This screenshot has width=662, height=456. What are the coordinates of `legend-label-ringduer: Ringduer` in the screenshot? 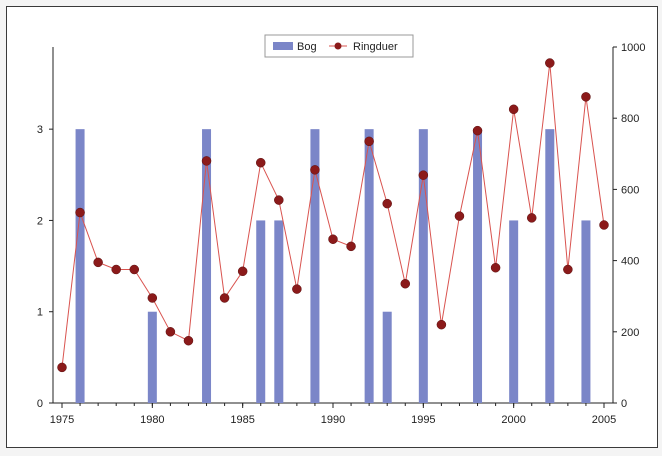 It's located at (375, 47).